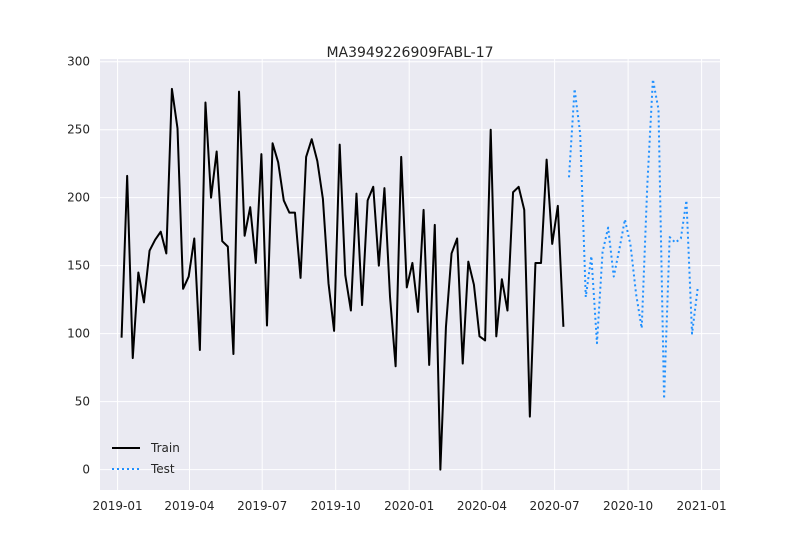  I want to click on legend: Train Test, so click(146, 458).